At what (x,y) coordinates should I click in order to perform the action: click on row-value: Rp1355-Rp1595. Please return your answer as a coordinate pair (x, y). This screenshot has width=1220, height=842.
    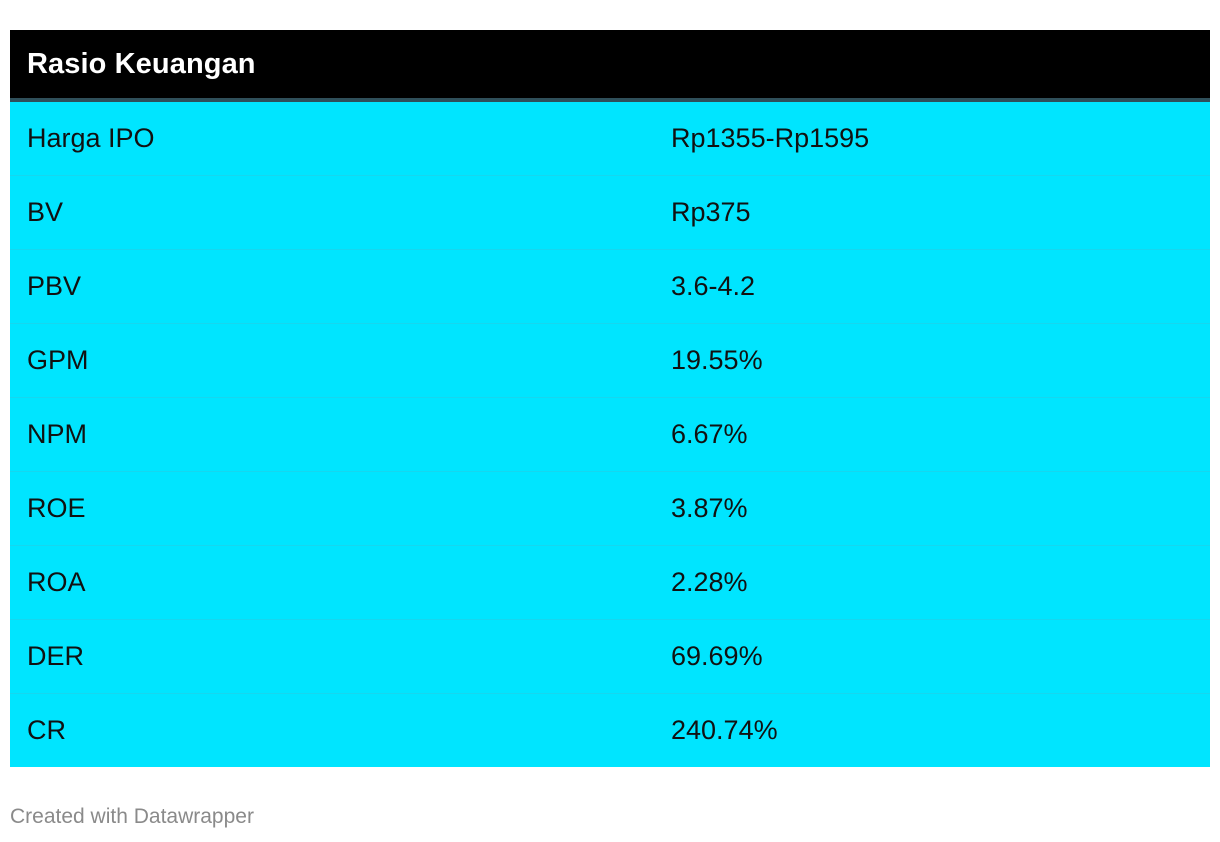
    Looking at the image, I should click on (770, 138).